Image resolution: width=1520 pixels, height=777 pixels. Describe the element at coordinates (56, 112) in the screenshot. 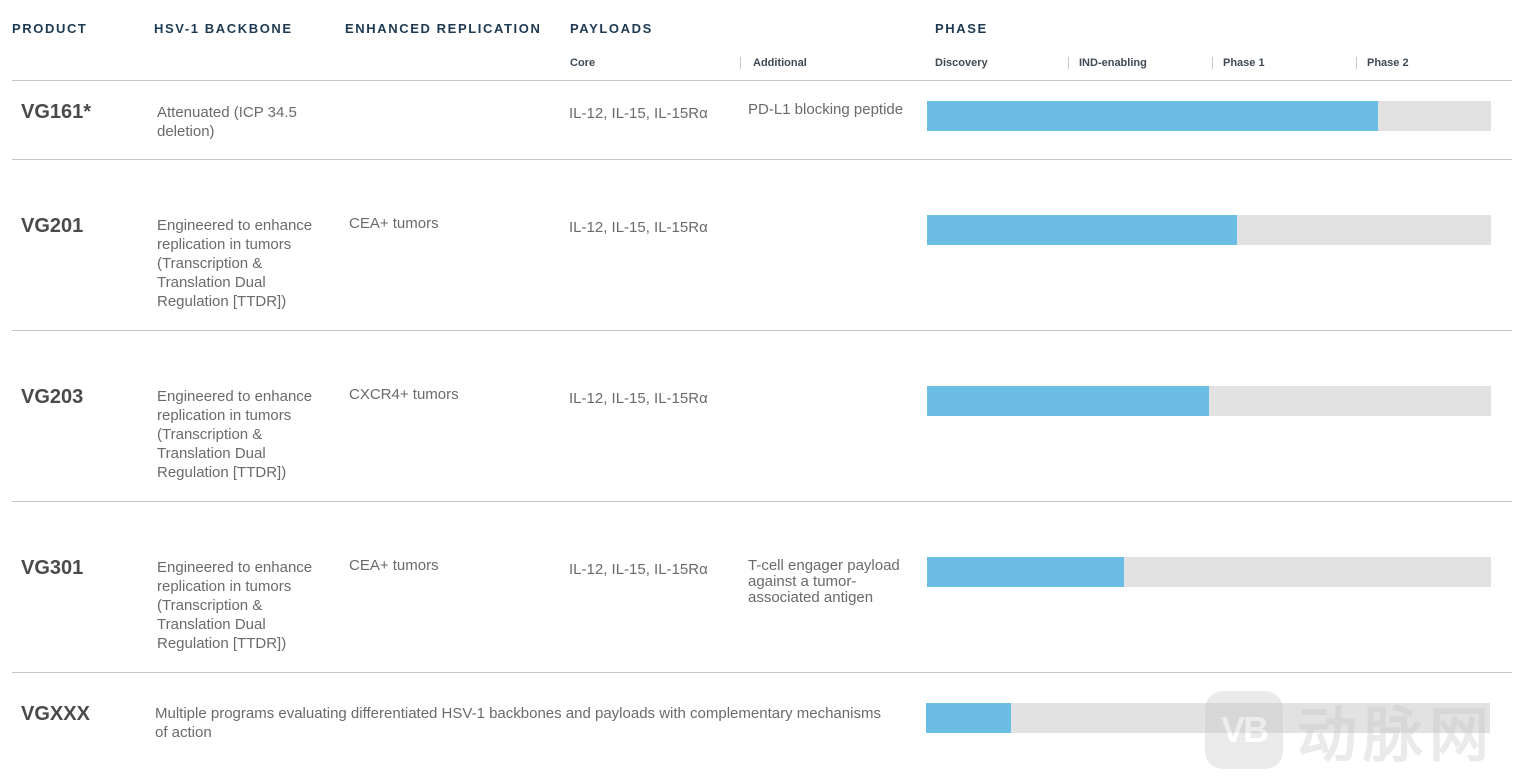

I see `product-name: VG161*` at that location.